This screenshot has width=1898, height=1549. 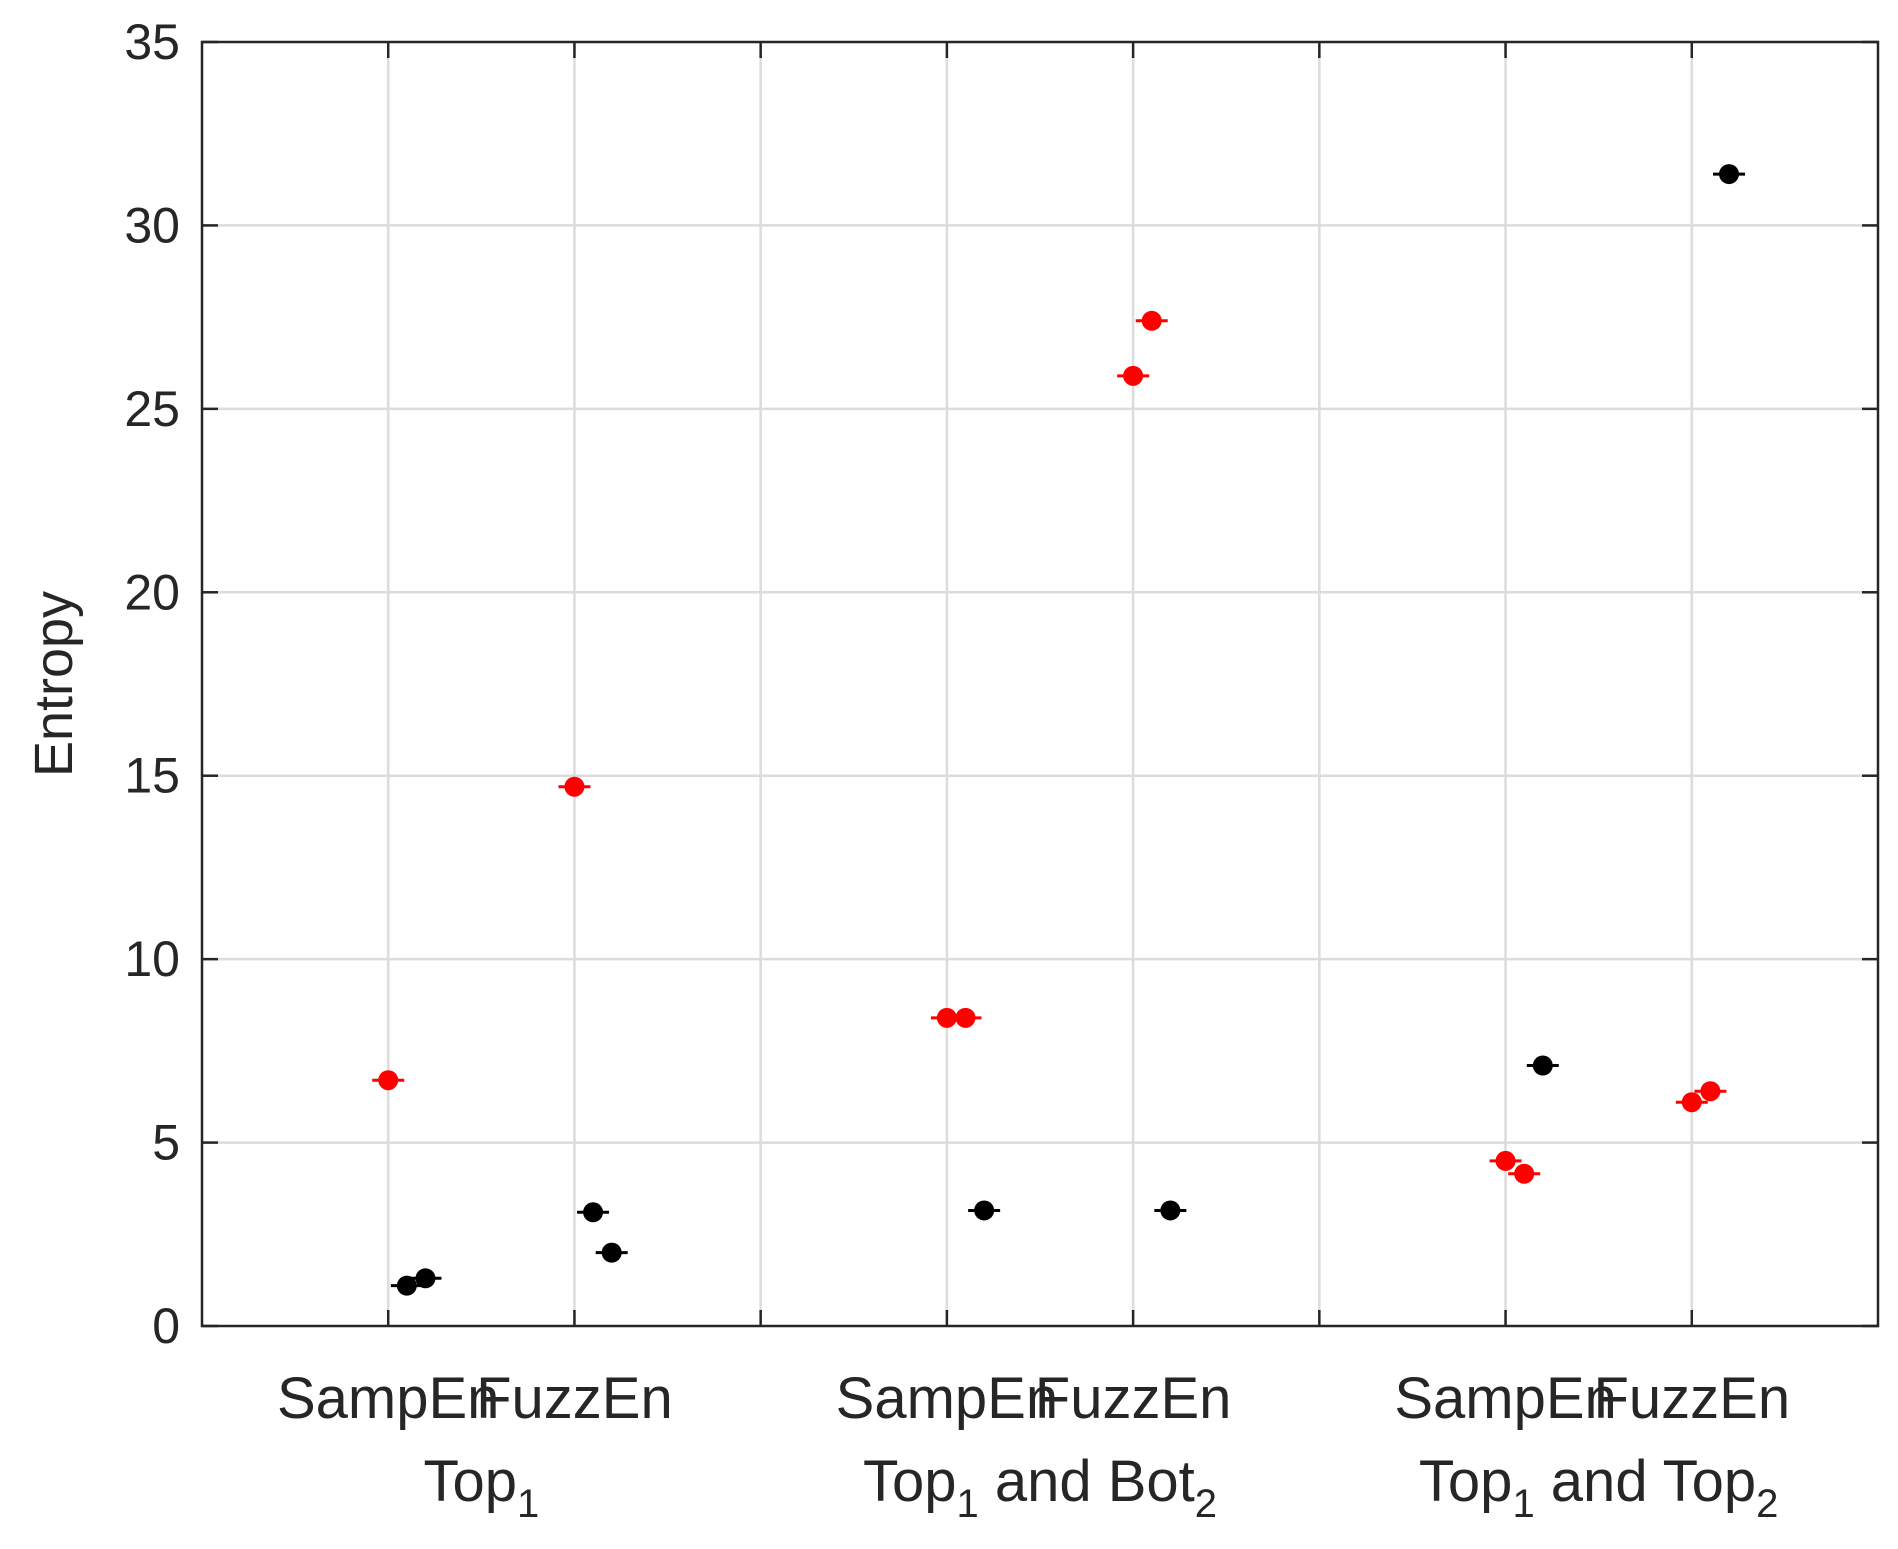 I want to click on y-tick-label: 5, so click(x=166, y=1143).